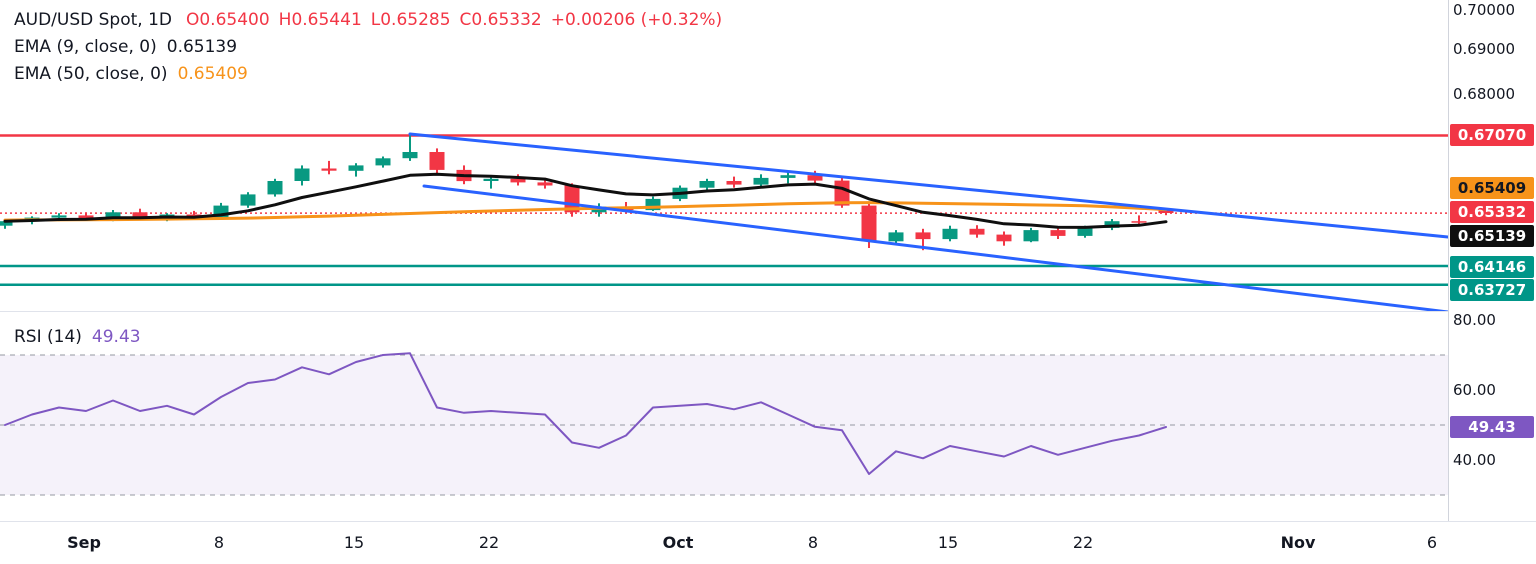 This screenshot has height=564, width=1536. Describe the element at coordinates (202, 46) in the screenshot. I see `ema9-value: 0.65139` at that location.